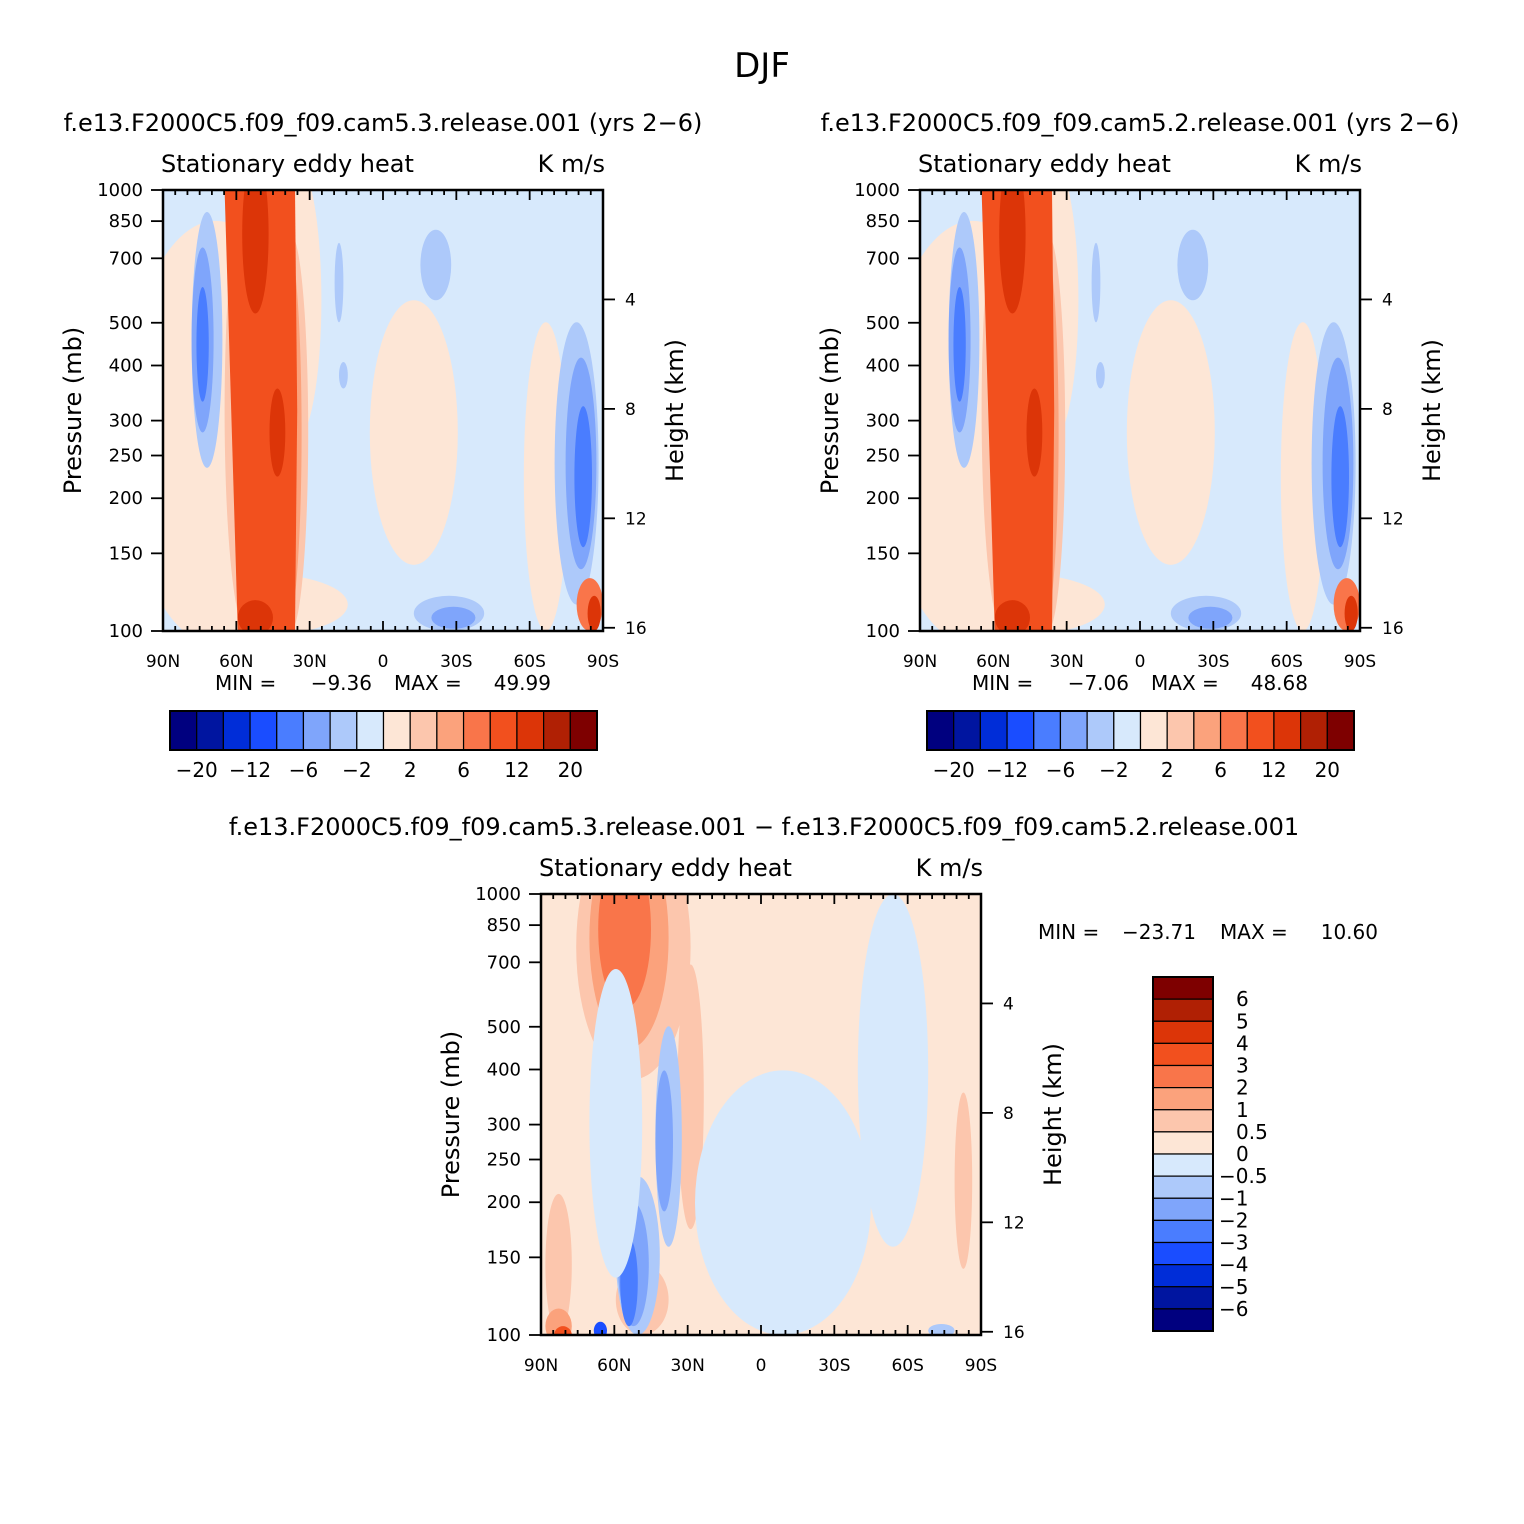 This screenshot has height=1524, width=1524. What do you see at coordinates (1254, 932) in the screenshot?
I see `panel-3-stats-max-label: MAX =` at bounding box center [1254, 932].